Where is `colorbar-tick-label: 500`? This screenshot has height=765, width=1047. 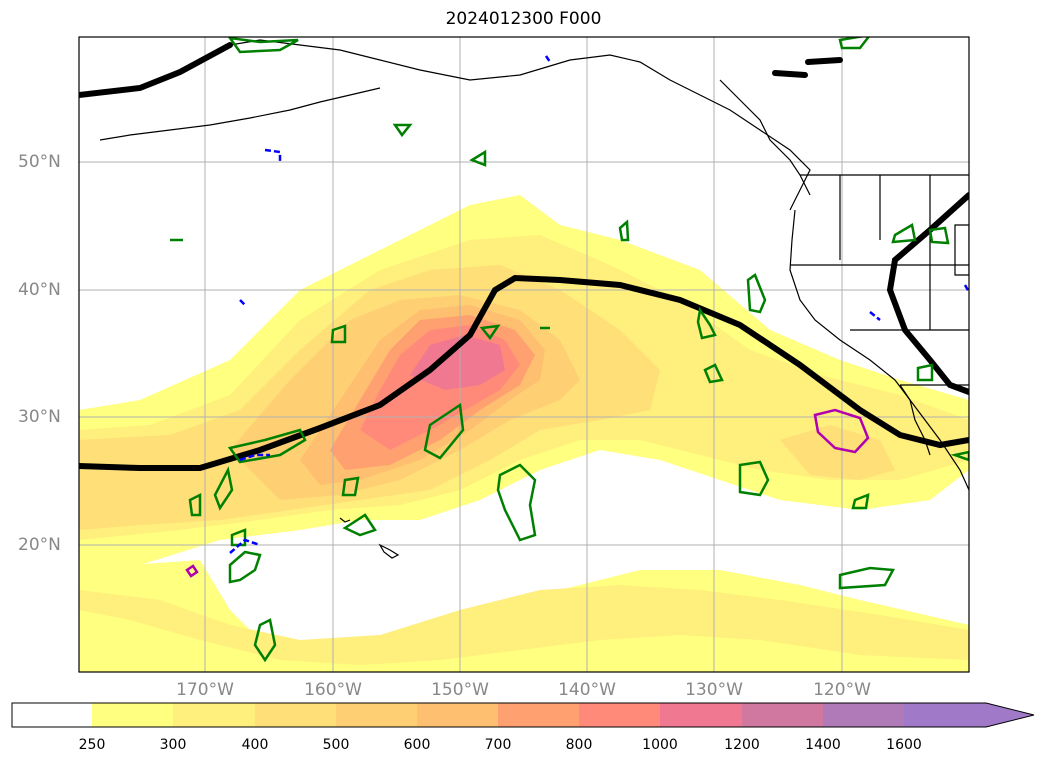
colorbar-tick-label: 500 is located at coordinates (336, 745).